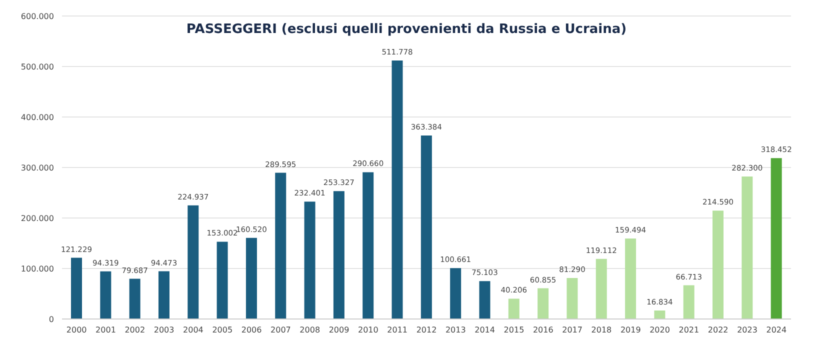 Image resolution: width=813 pixels, height=345 pixels. Describe the element at coordinates (106, 330) in the screenshot. I see `x-tick-label: 2001` at that location.